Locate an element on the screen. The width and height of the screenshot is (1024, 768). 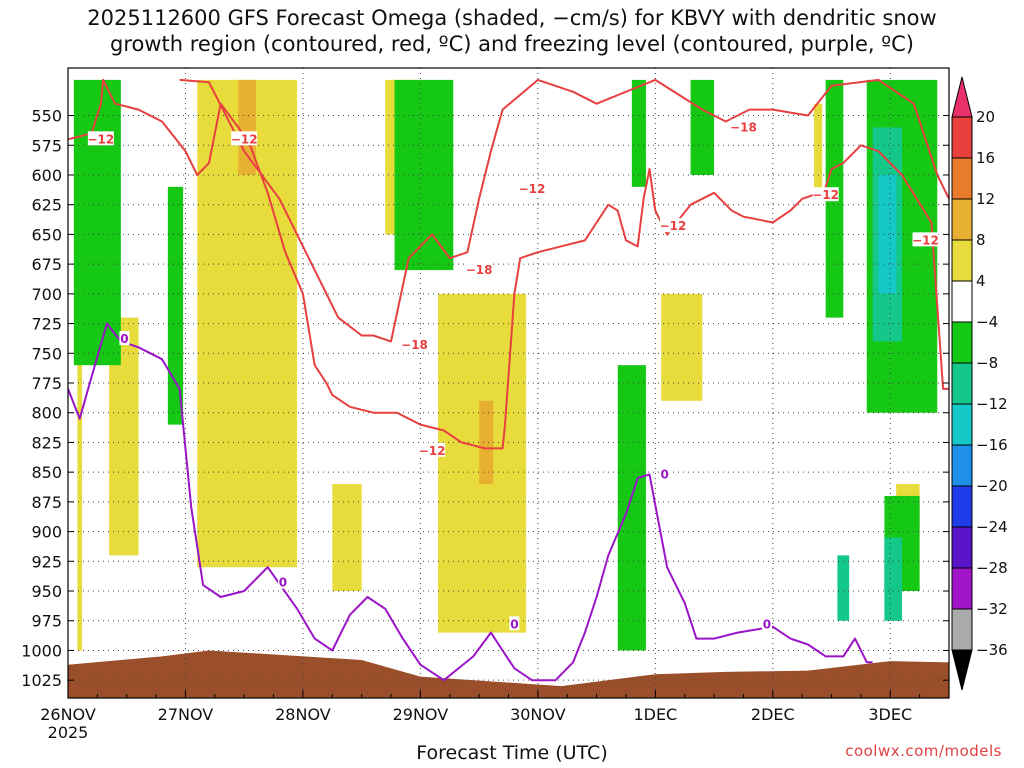
y-tick-label: 625 is located at coordinates (46, 205).